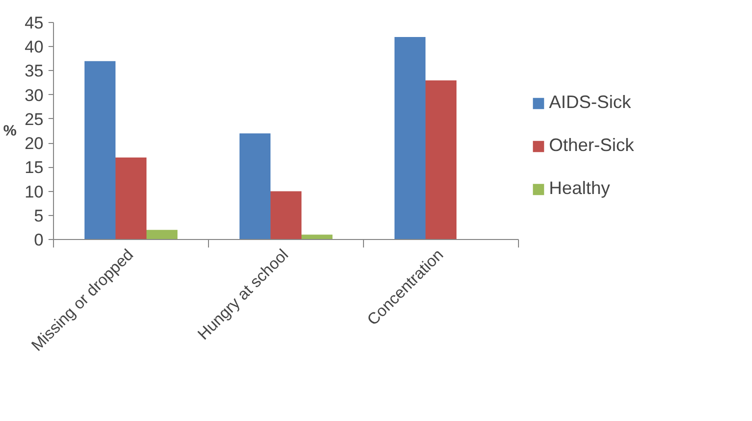 The width and height of the screenshot is (752, 421). Describe the element at coordinates (10, 131) in the screenshot. I see `y-axis-title: %` at that location.